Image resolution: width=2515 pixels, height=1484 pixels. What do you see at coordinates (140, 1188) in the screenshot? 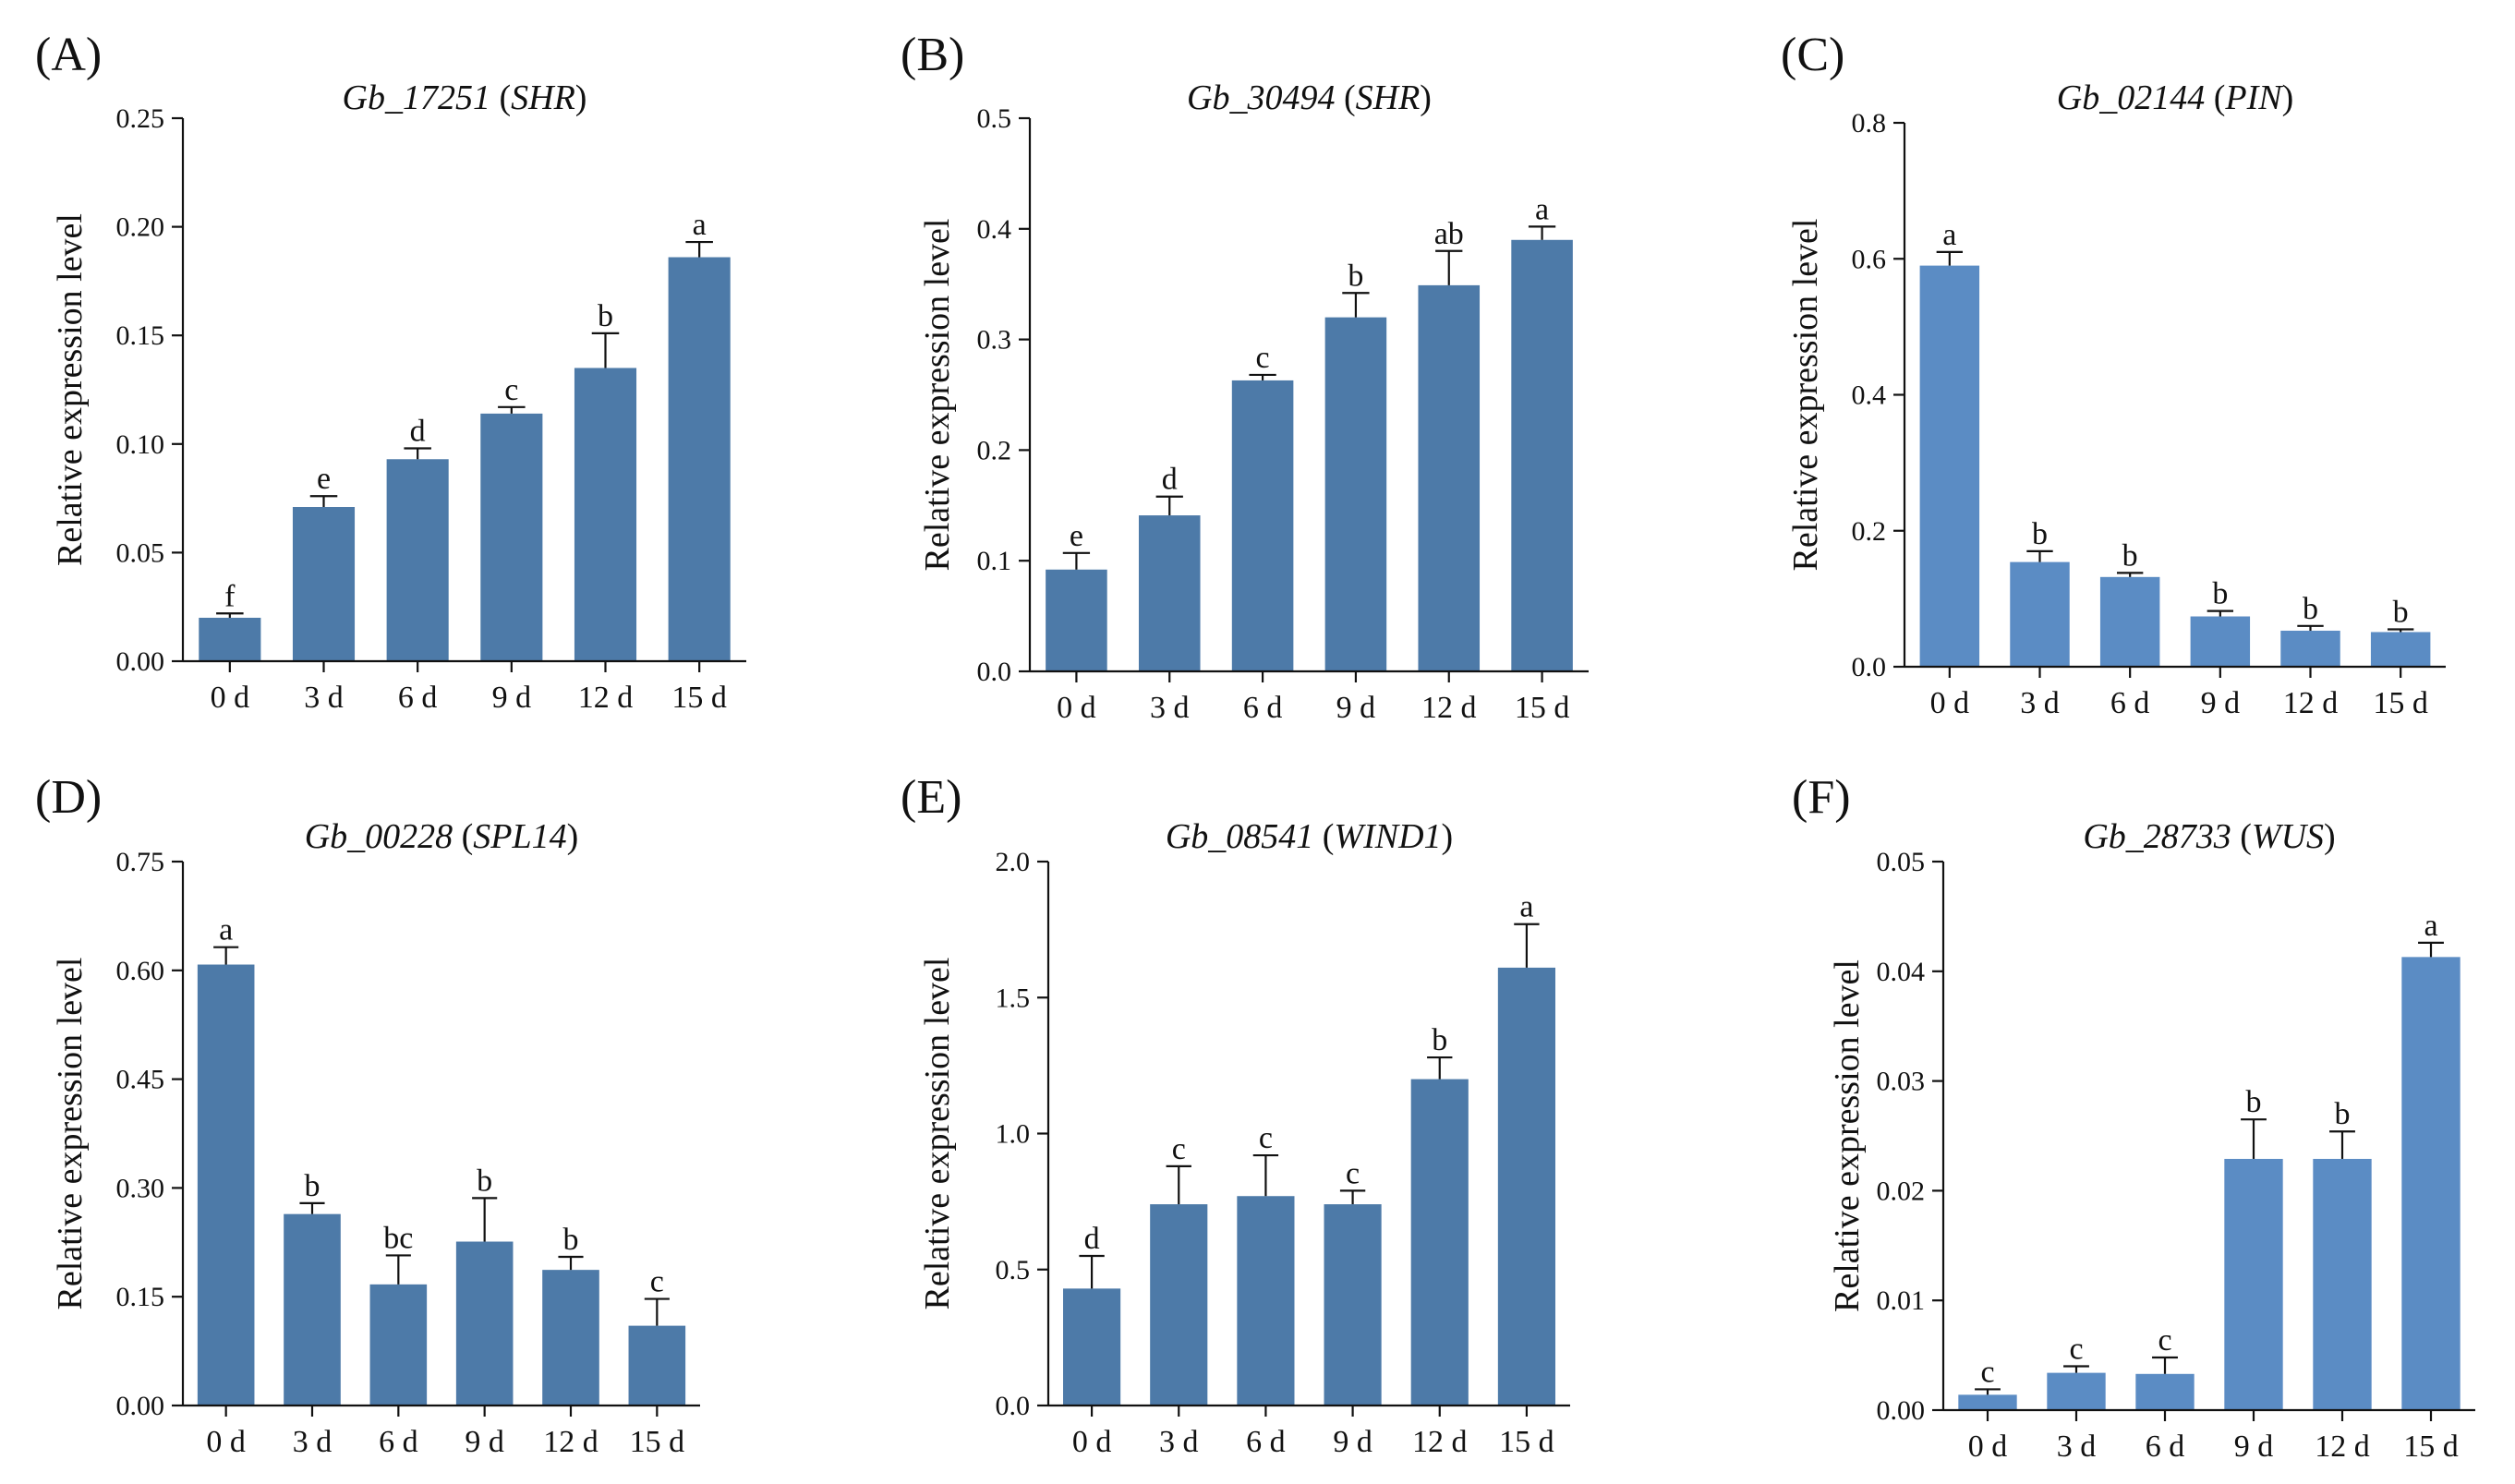
I see `y-tick-label: 0.30` at bounding box center [140, 1188].